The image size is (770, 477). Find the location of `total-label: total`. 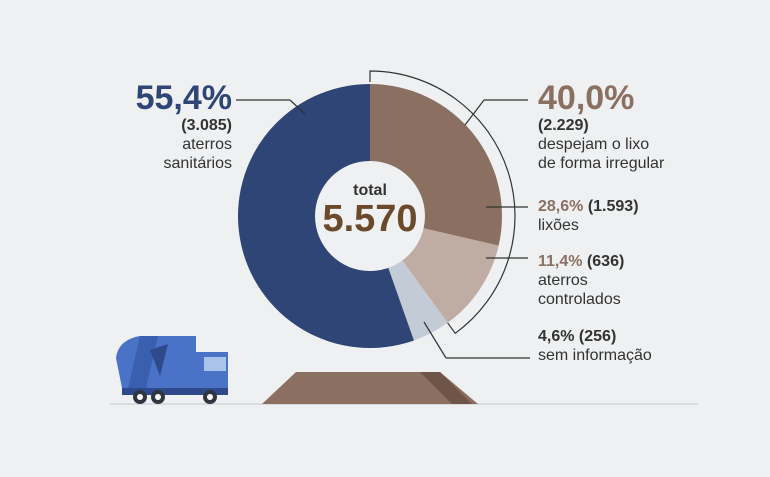

total-label: total is located at coordinates (370, 190).